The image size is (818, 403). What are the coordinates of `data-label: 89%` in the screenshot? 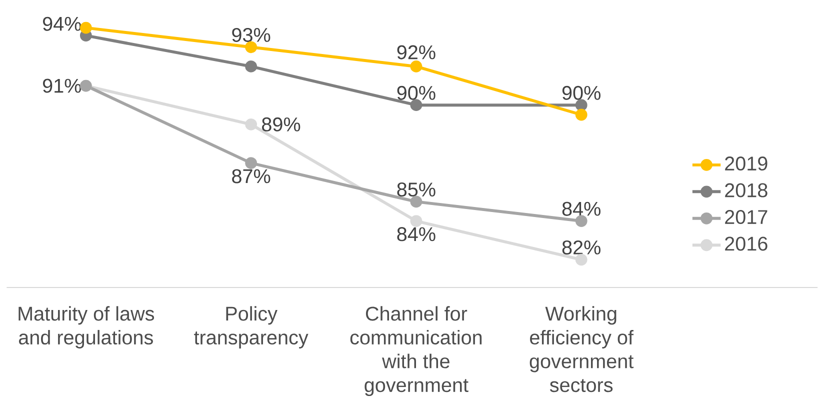 It's located at (281, 125).